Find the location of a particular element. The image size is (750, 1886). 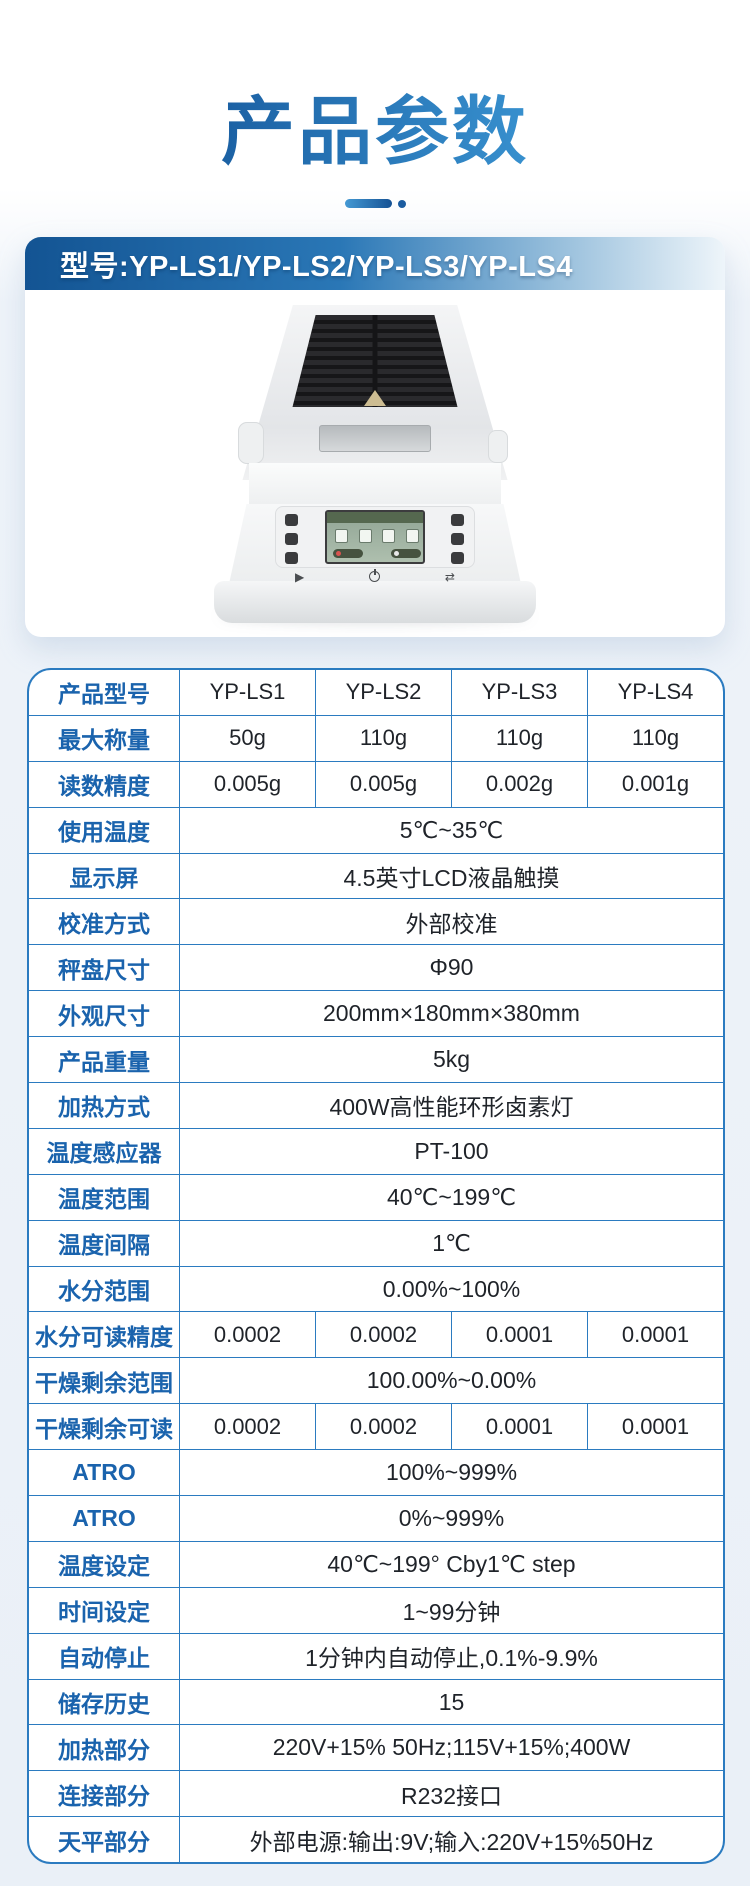

table-row: 显示屏 4.5英寸LCD液晶触摸 is located at coordinates (376, 875).